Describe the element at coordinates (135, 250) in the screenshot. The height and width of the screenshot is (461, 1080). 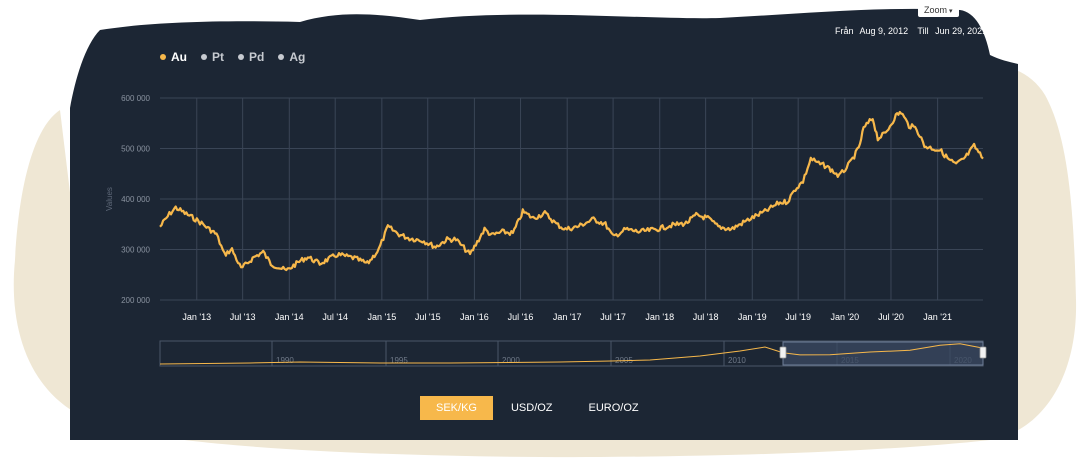
I see `y-tick-label: 300 000` at that location.